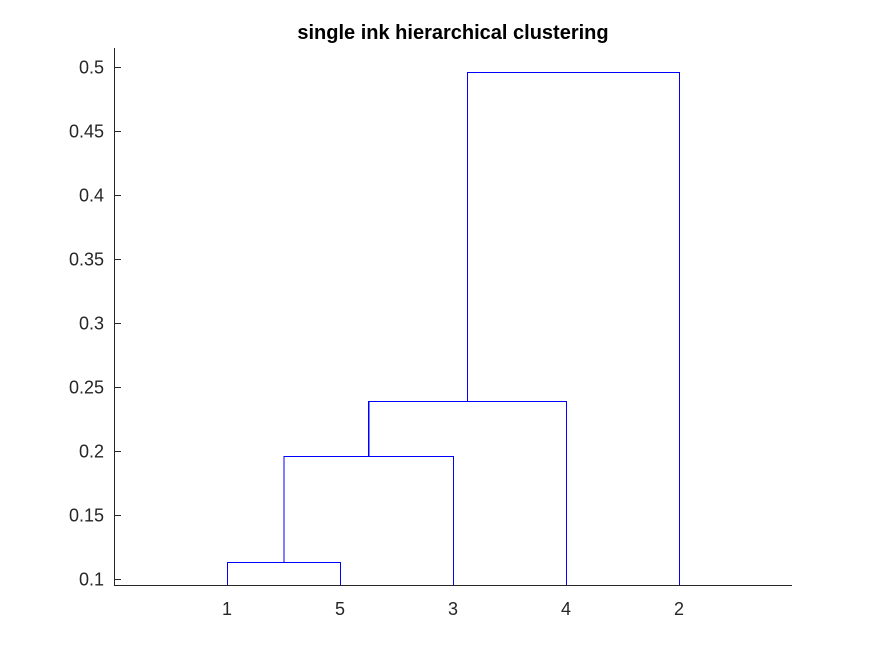 This screenshot has width=875, height=656. What do you see at coordinates (86, 516) in the screenshot?
I see `y-tick-label: 0.15` at bounding box center [86, 516].